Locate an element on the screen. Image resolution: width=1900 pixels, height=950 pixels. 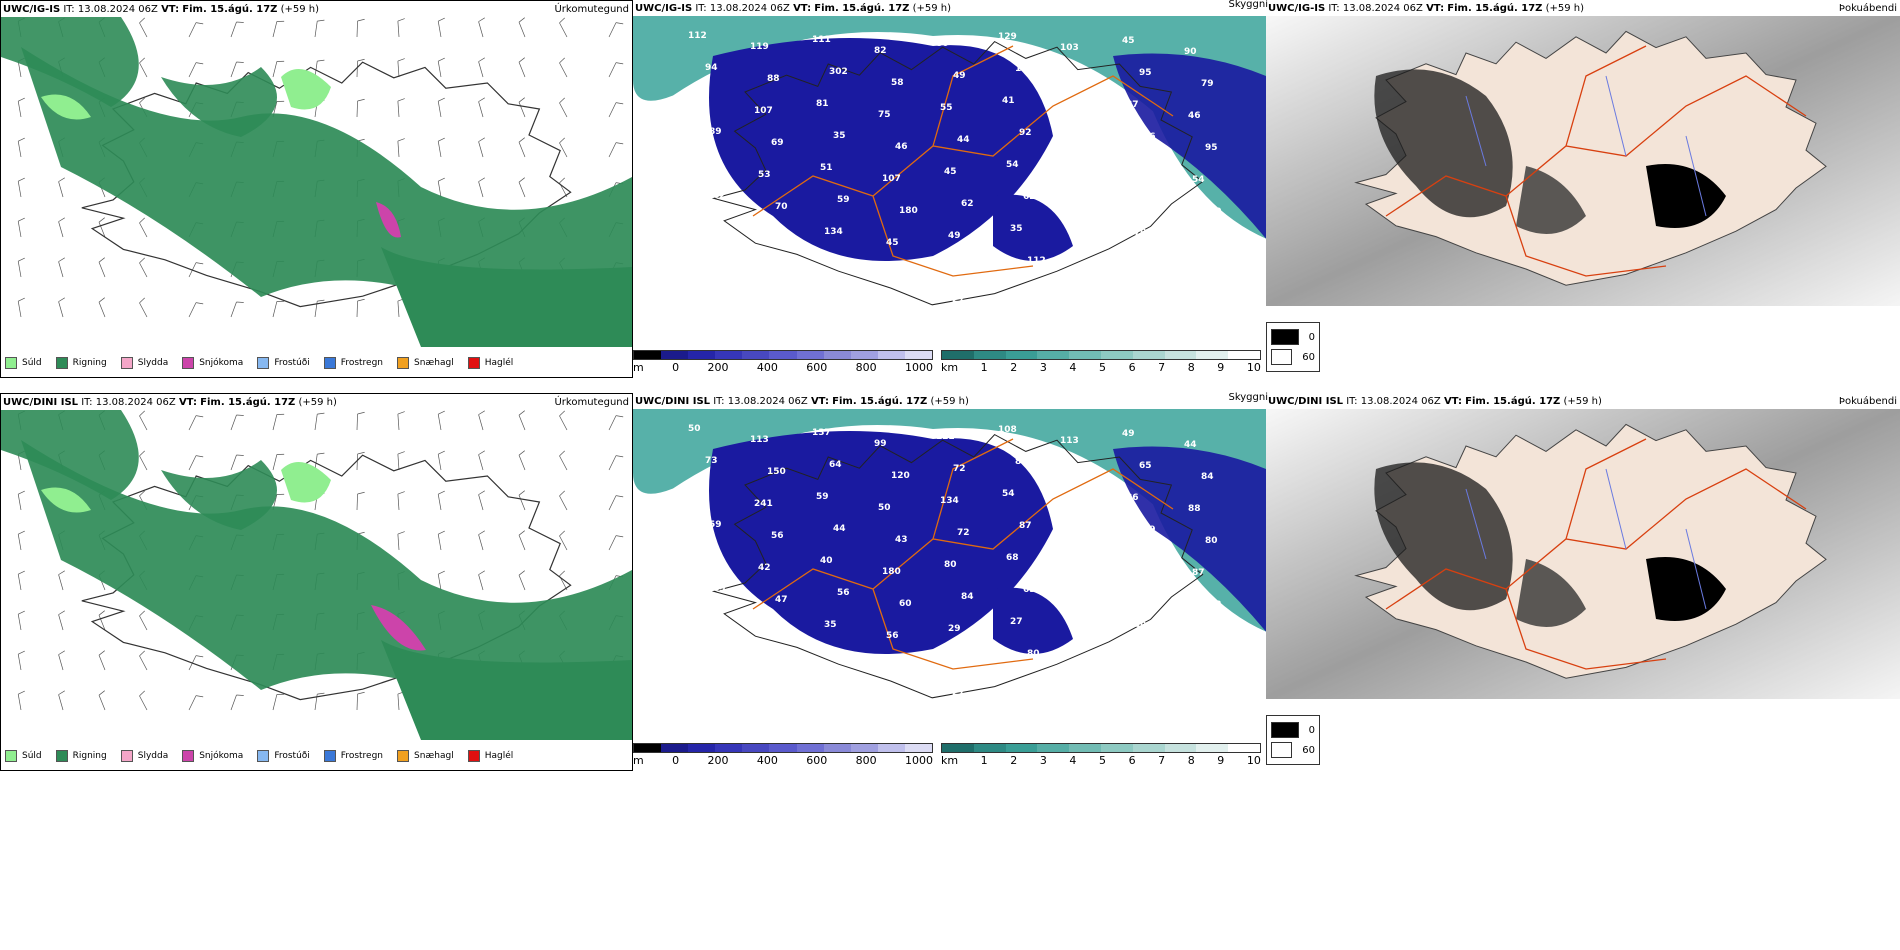
cloud-height-label: 37 is located at coordinates (896, 307).